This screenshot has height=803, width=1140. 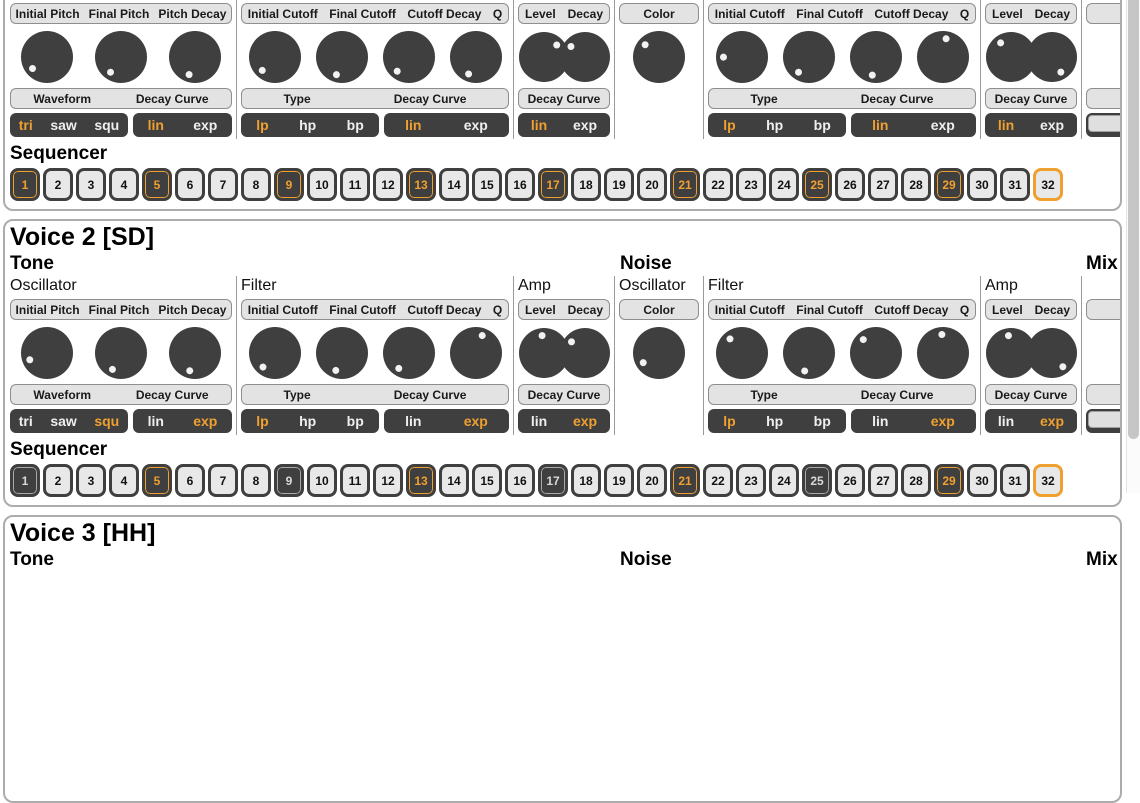 I want to click on step-30: 30, so click(x=982, y=184).